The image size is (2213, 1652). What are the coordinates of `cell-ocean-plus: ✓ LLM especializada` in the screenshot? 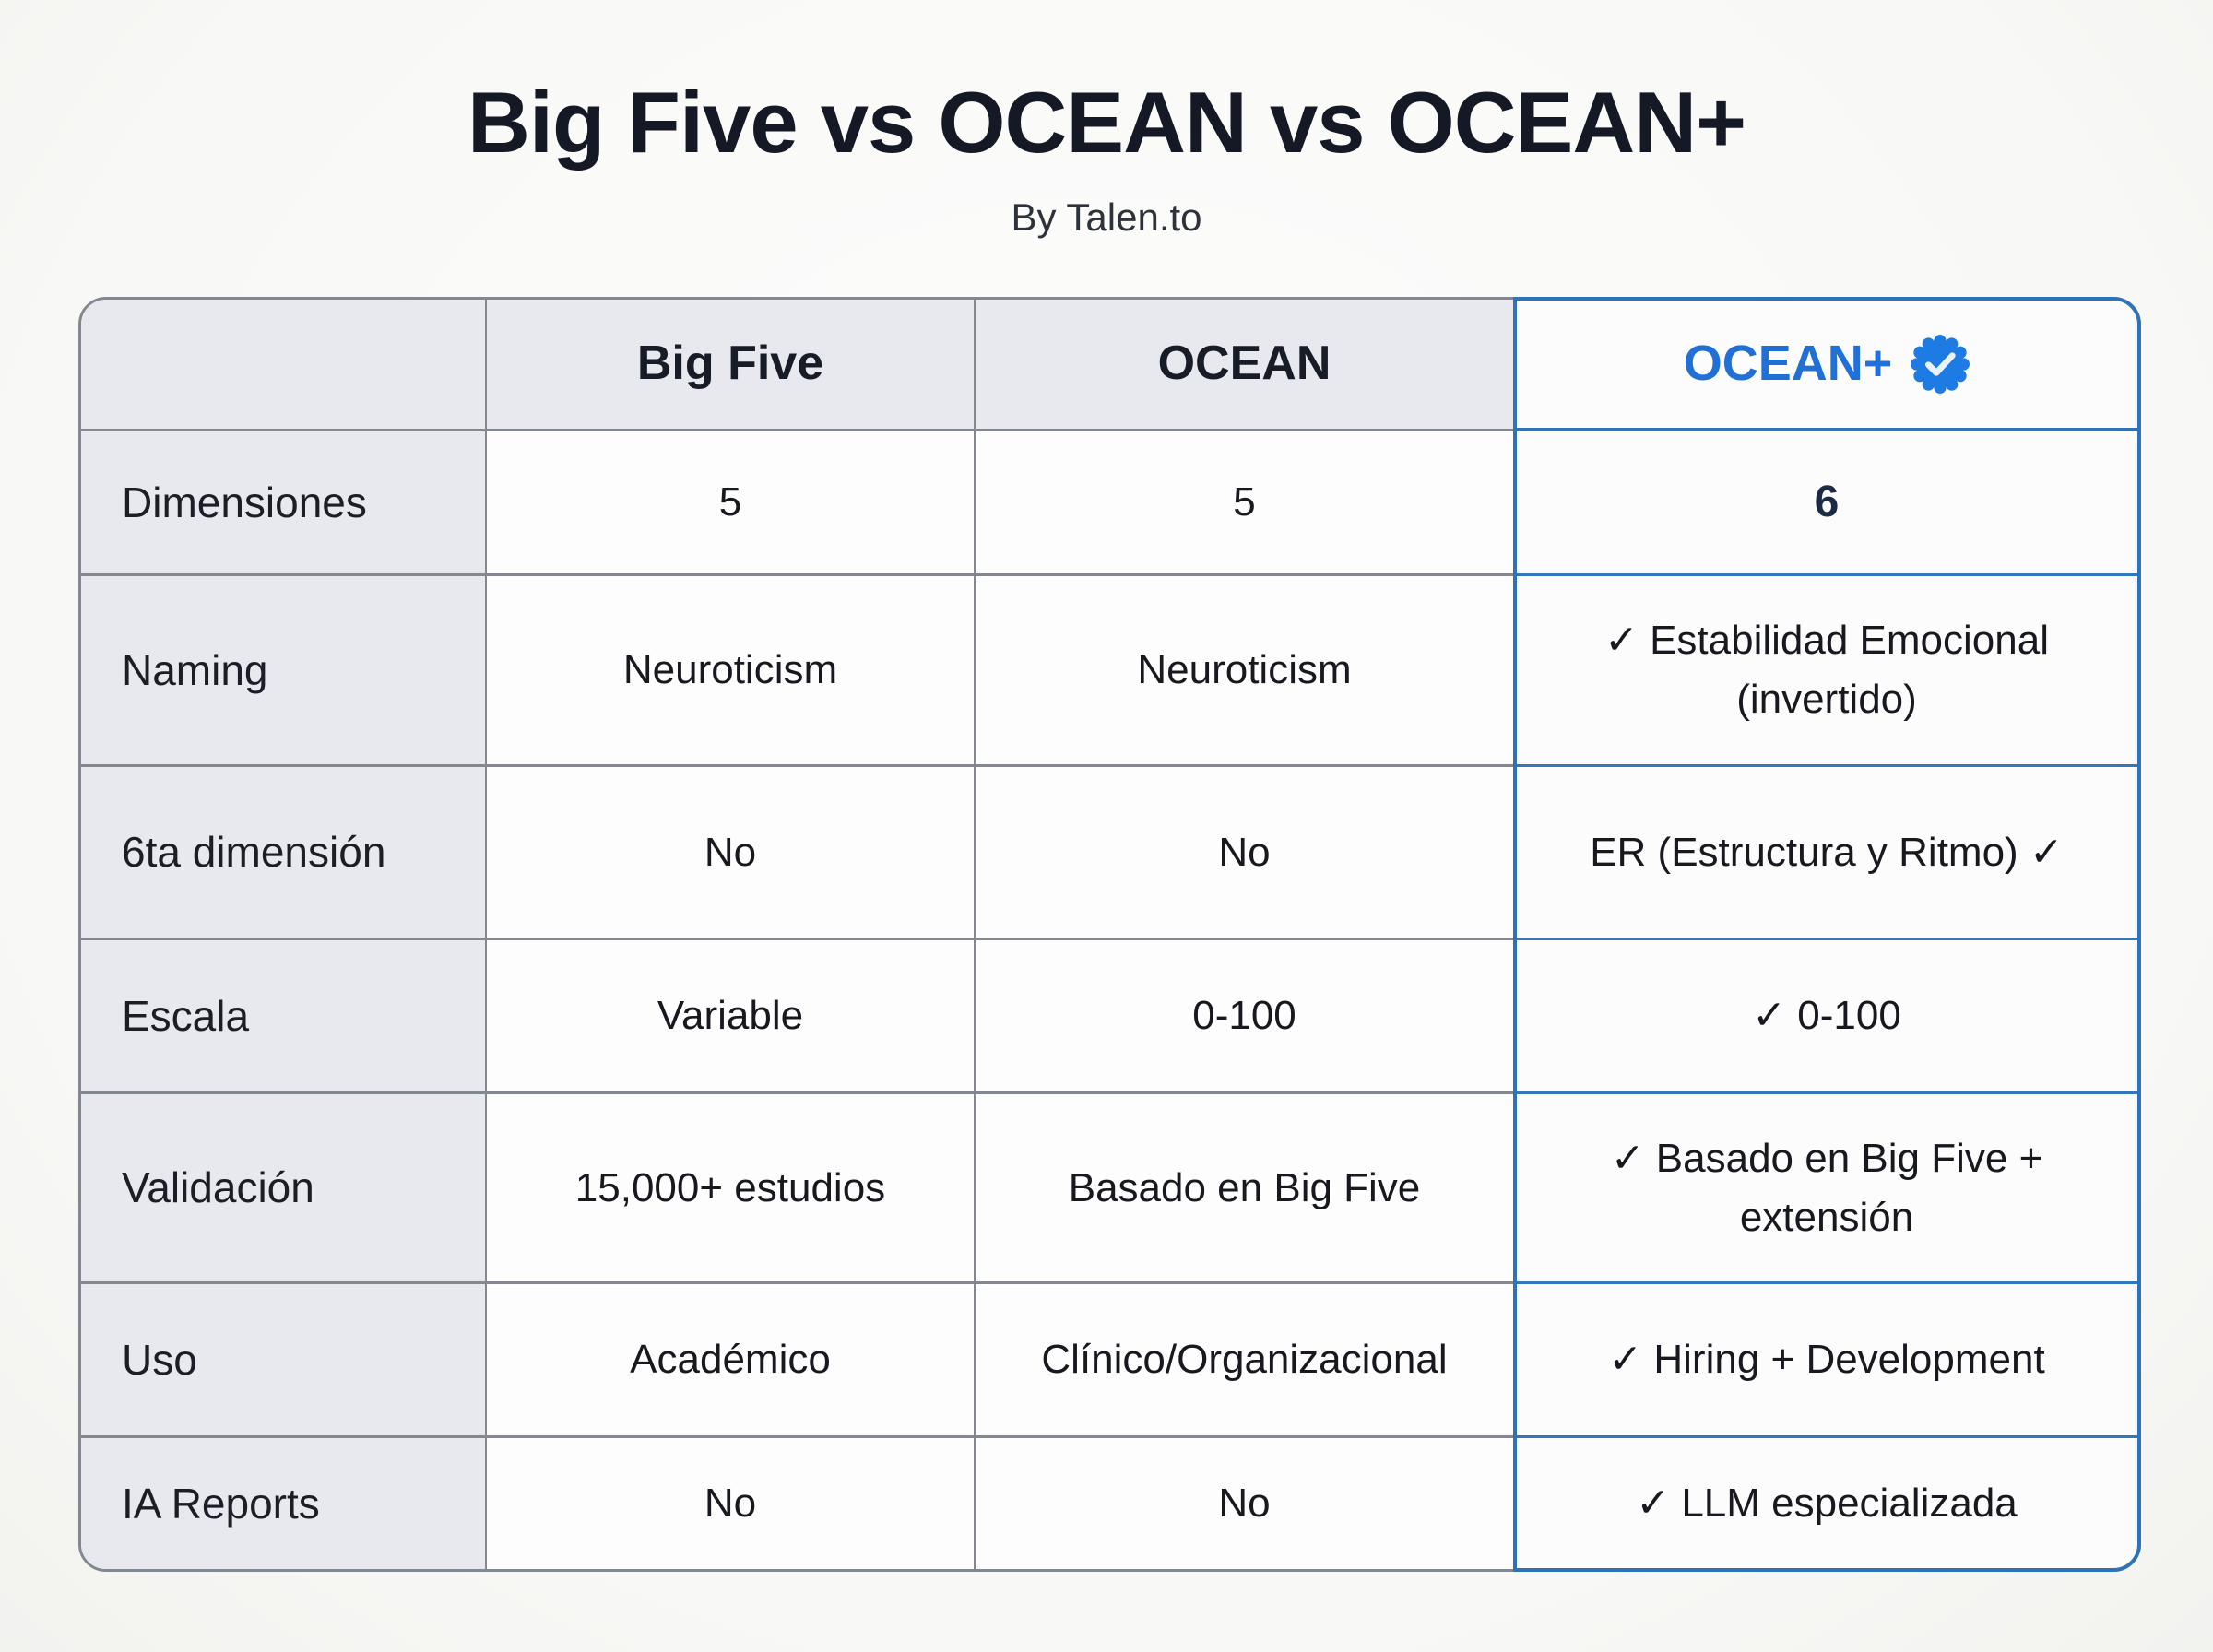 It's located at (1826, 1503).